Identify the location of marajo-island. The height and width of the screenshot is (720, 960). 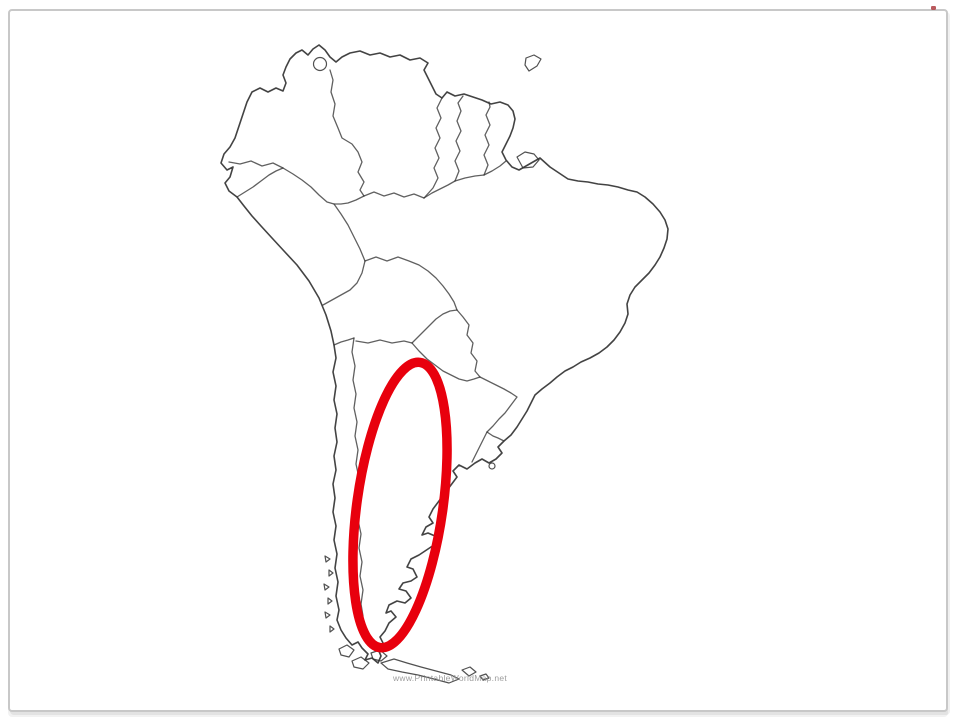
(528, 160).